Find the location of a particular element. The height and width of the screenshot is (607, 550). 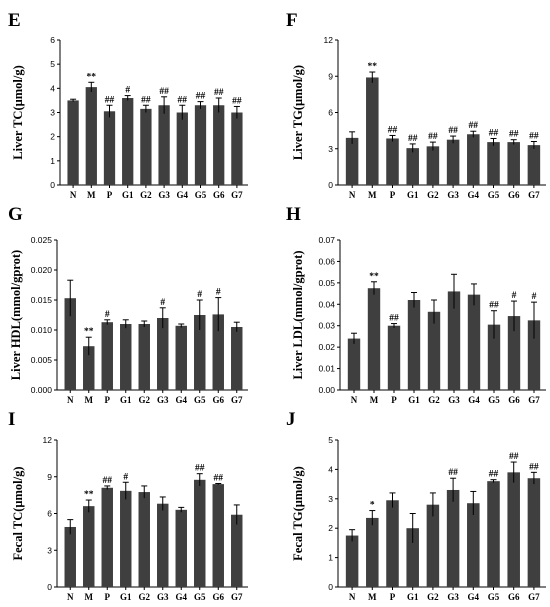

y-axis-label: Liver LDL(mmol/gprot) is located at coordinates (298, 314).